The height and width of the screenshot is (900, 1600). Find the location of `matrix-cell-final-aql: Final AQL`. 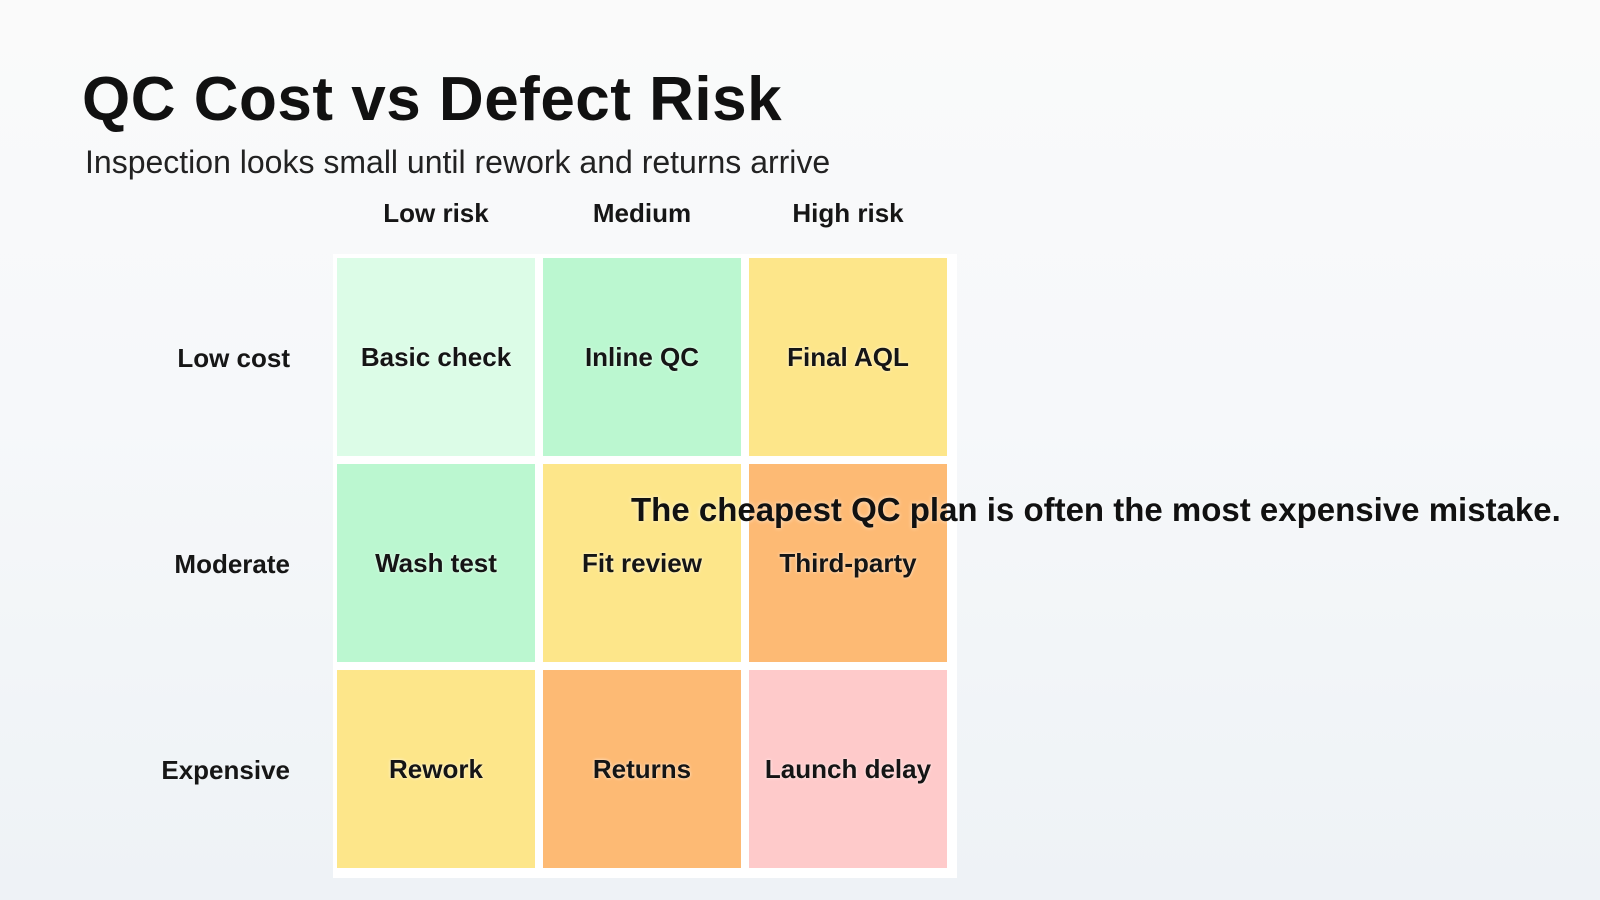

matrix-cell-final-aql: Final AQL is located at coordinates (848, 357).